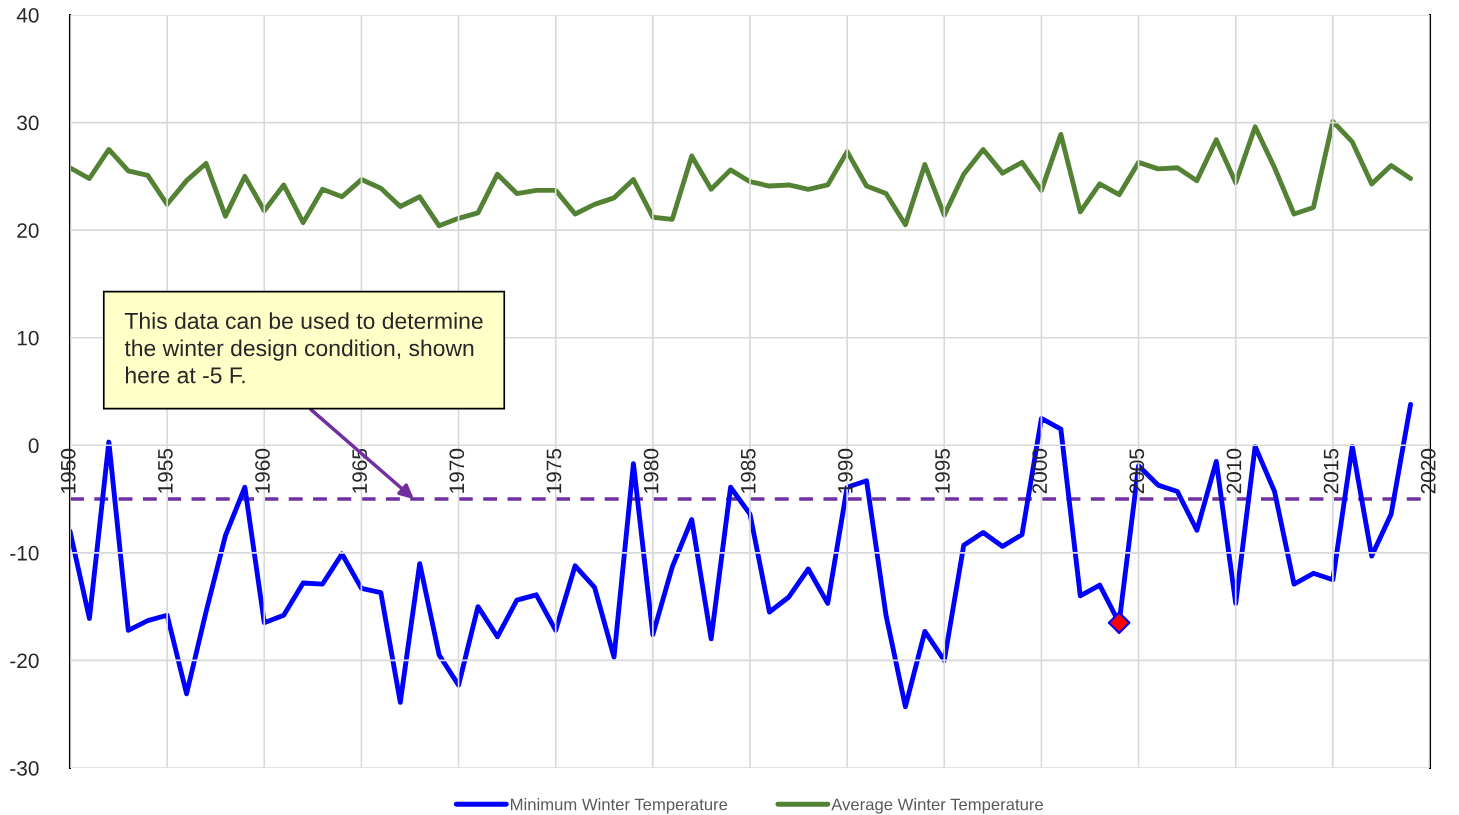  What do you see at coordinates (28, 230) in the screenshot?
I see `y-tick-label: 20` at bounding box center [28, 230].